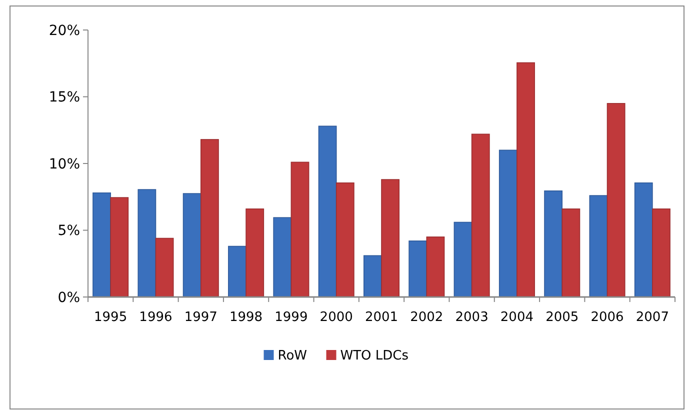 This screenshot has width=690, height=415. What do you see at coordinates (293, 356) in the screenshot?
I see `legend-label: RoW` at bounding box center [293, 356].